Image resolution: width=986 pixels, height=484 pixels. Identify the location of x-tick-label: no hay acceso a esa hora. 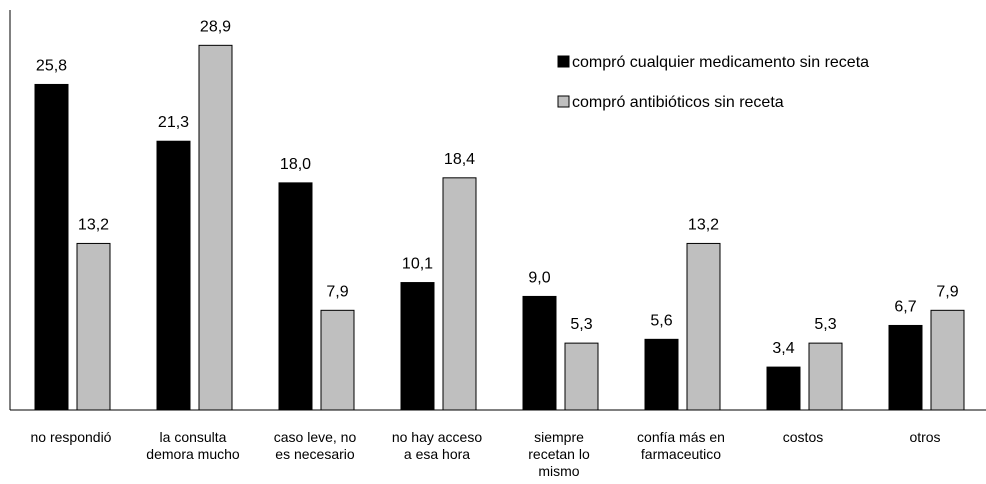
(437, 445).